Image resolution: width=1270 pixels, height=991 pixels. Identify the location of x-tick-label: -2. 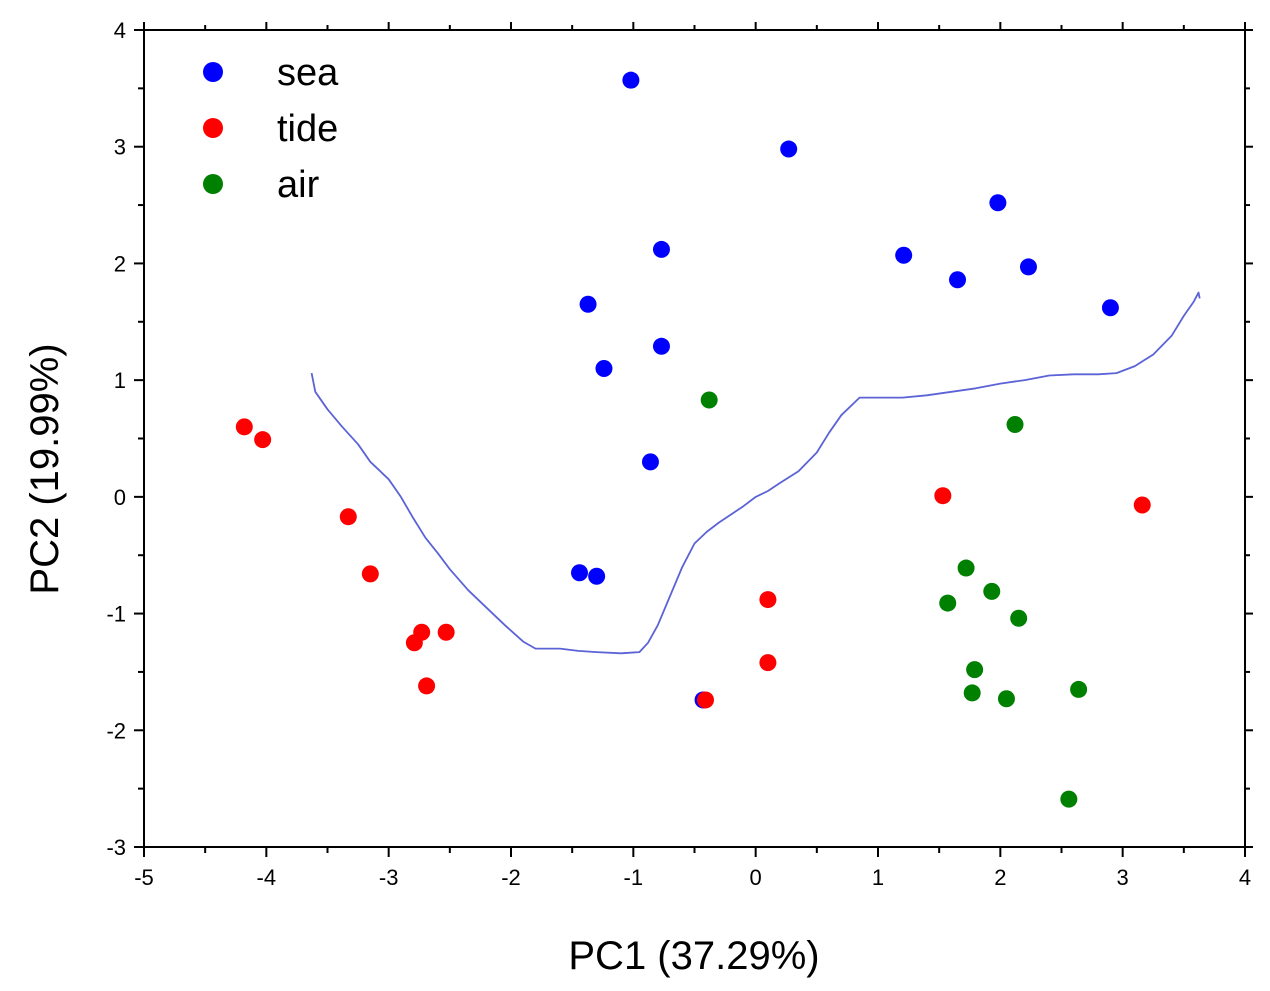
(511, 877).